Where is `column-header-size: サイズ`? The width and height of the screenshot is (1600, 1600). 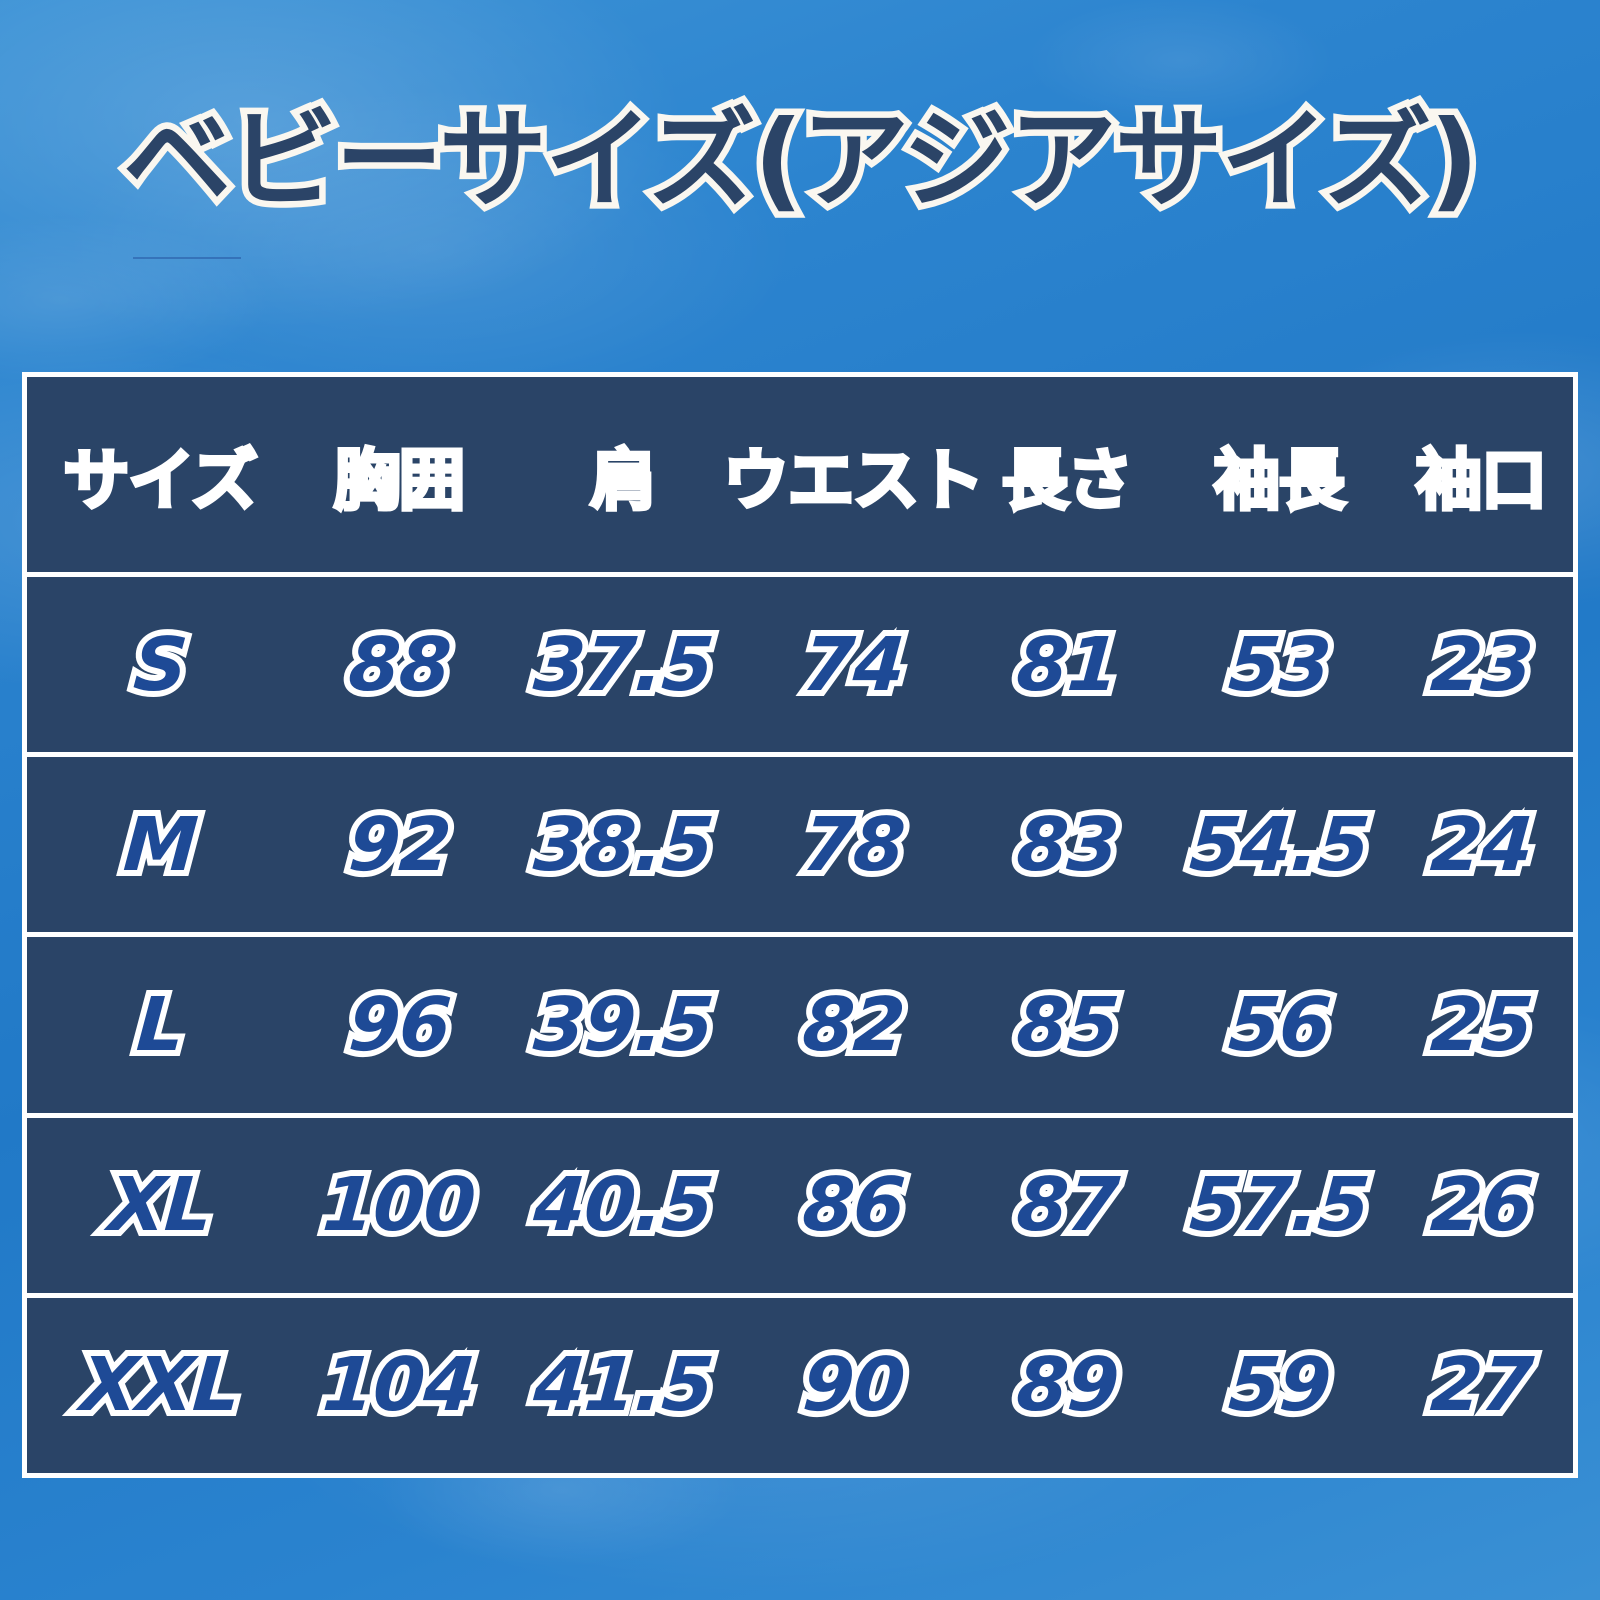 column-header-size: サイズ is located at coordinates (160, 480).